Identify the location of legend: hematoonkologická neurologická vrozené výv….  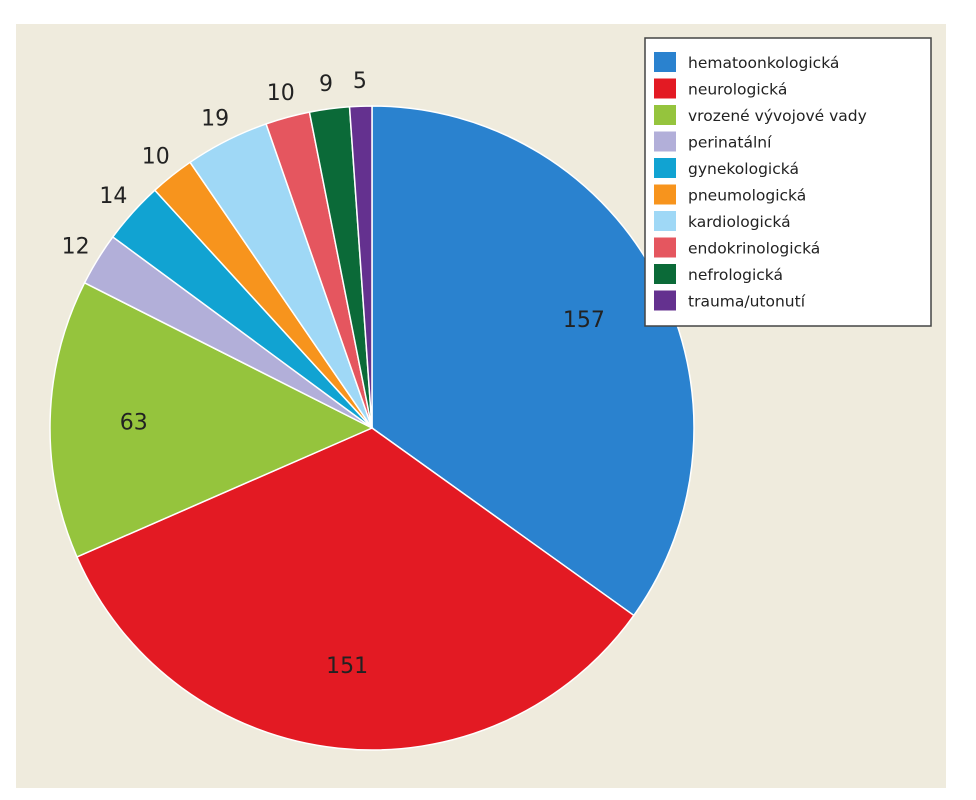
(788, 182).